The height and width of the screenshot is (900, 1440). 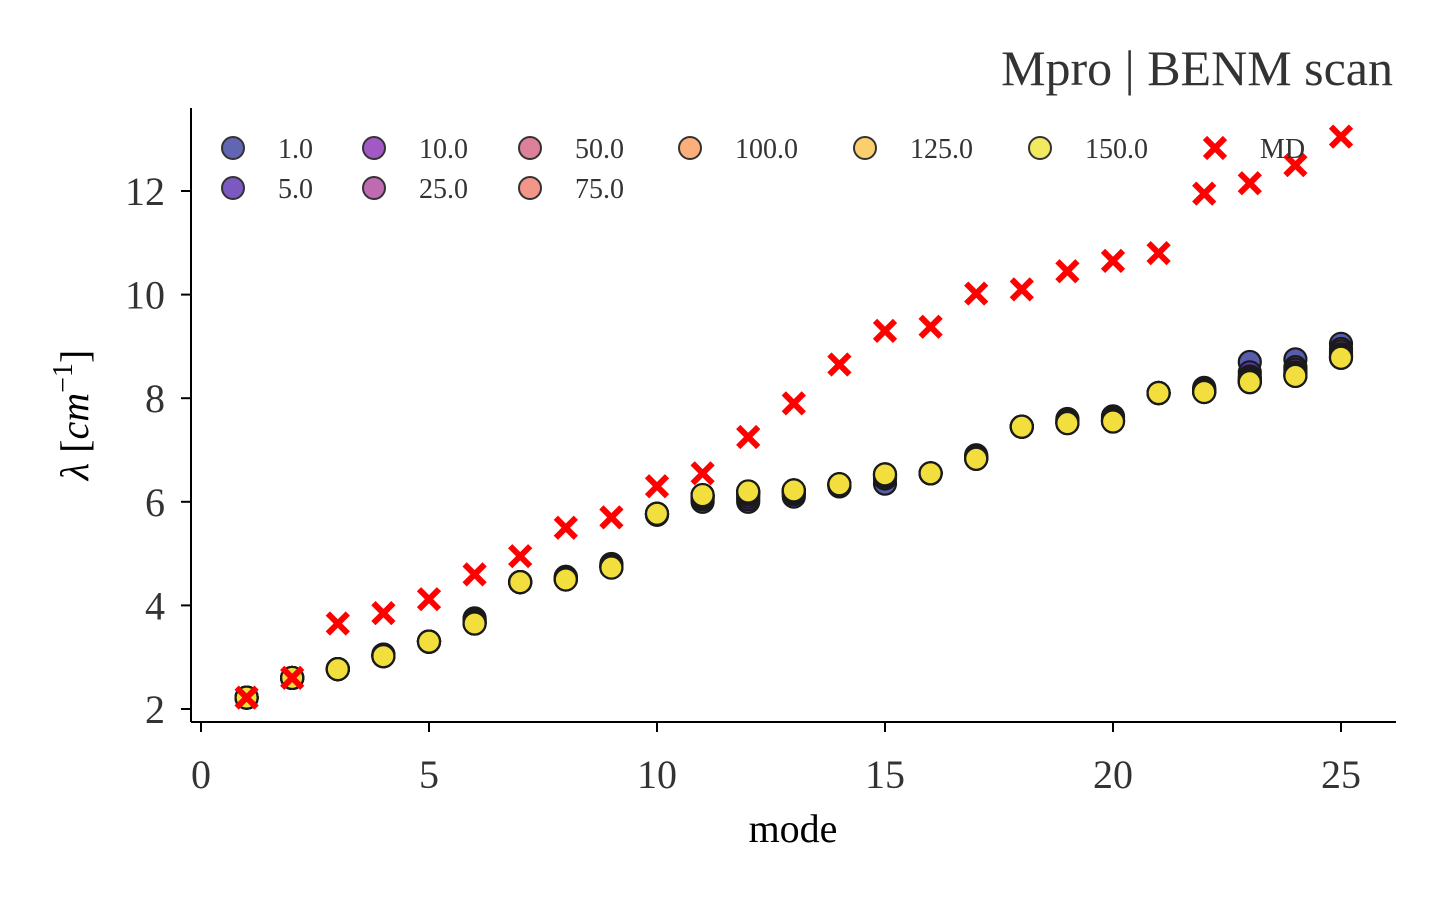 What do you see at coordinates (155, 398) in the screenshot?
I see `y-tick-label: 8` at bounding box center [155, 398].